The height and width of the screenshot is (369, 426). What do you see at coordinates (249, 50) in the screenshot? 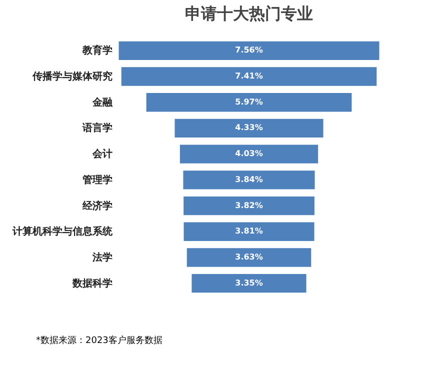
I see `data-label: 7.56%` at bounding box center [249, 50].